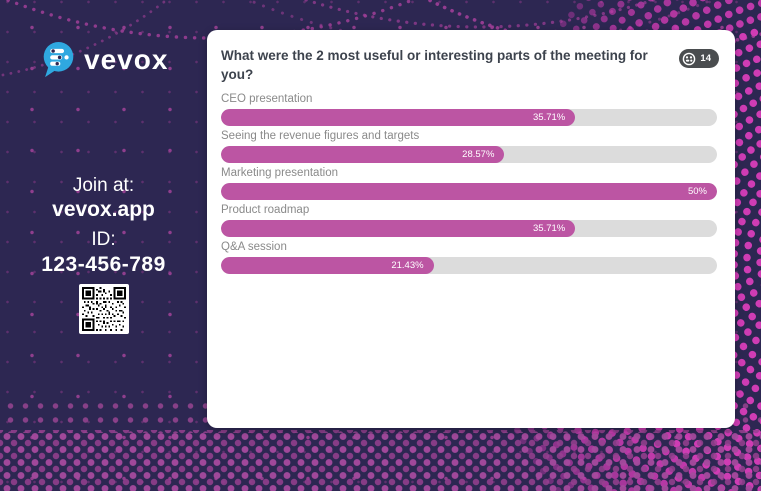 This screenshot has height=491, width=761. I want to click on join-instructions: Join at: vevox.app, so click(103, 198).